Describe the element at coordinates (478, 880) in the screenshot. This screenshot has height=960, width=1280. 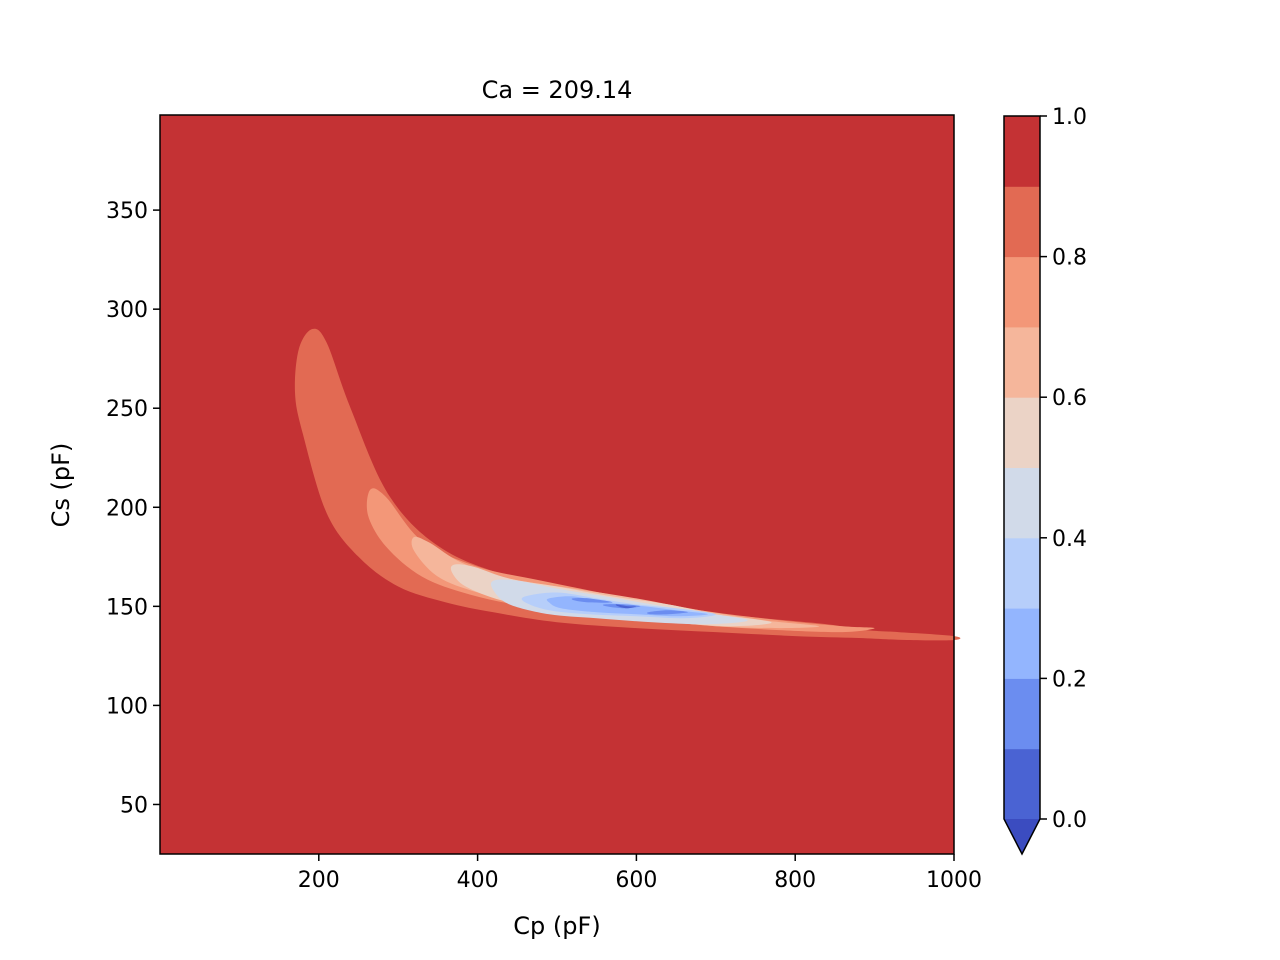
I see `x-tick-label: 400` at that location.